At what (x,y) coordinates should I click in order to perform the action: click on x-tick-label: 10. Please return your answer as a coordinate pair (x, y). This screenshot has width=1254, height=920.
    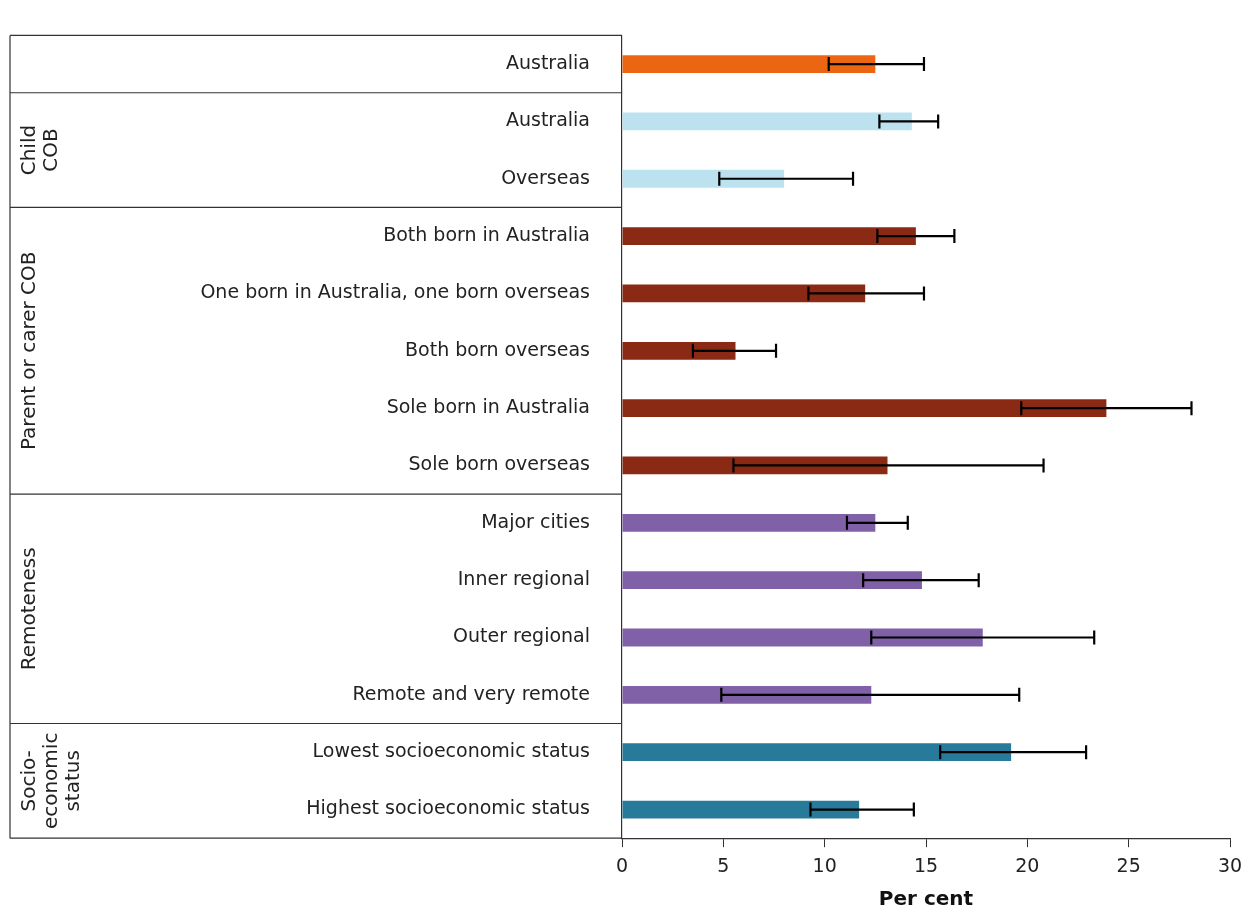
    Looking at the image, I should click on (824, 864).